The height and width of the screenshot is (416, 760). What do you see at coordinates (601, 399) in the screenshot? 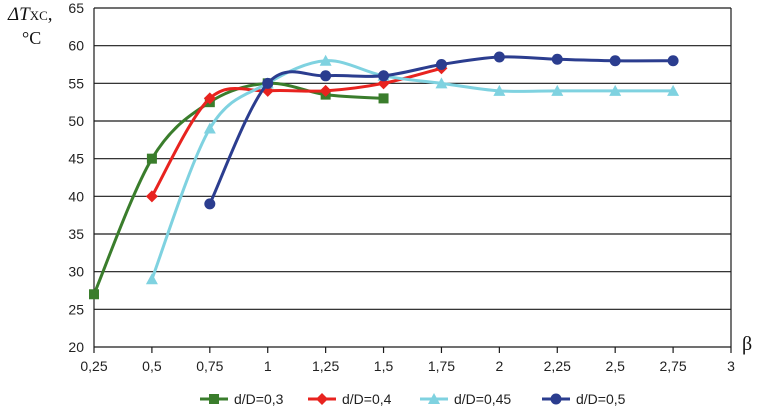
I see `legend-label: d/D=0,5` at bounding box center [601, 399].